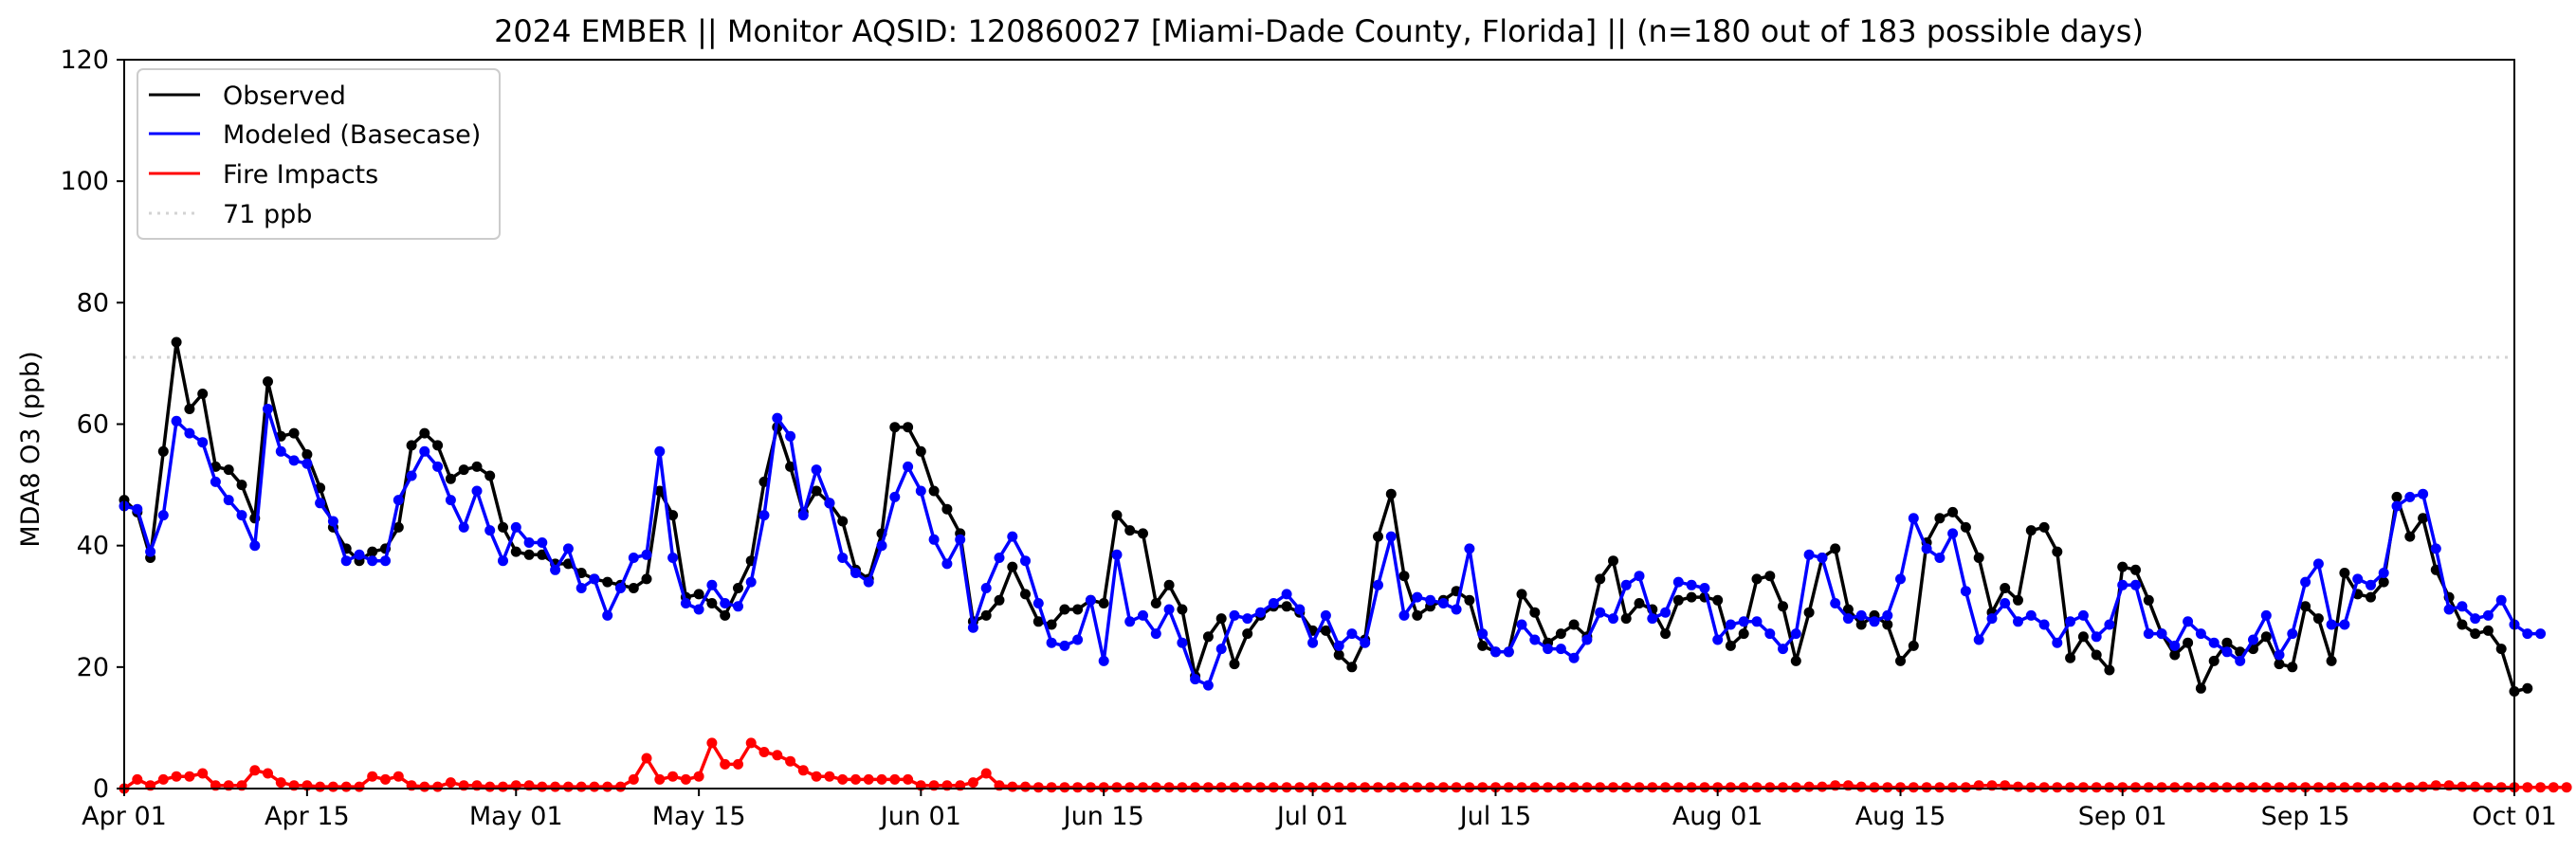 The width and height of the screenshot is (2576, 853). I want to click on y-tick-label-3: 60, so click(93, 425).